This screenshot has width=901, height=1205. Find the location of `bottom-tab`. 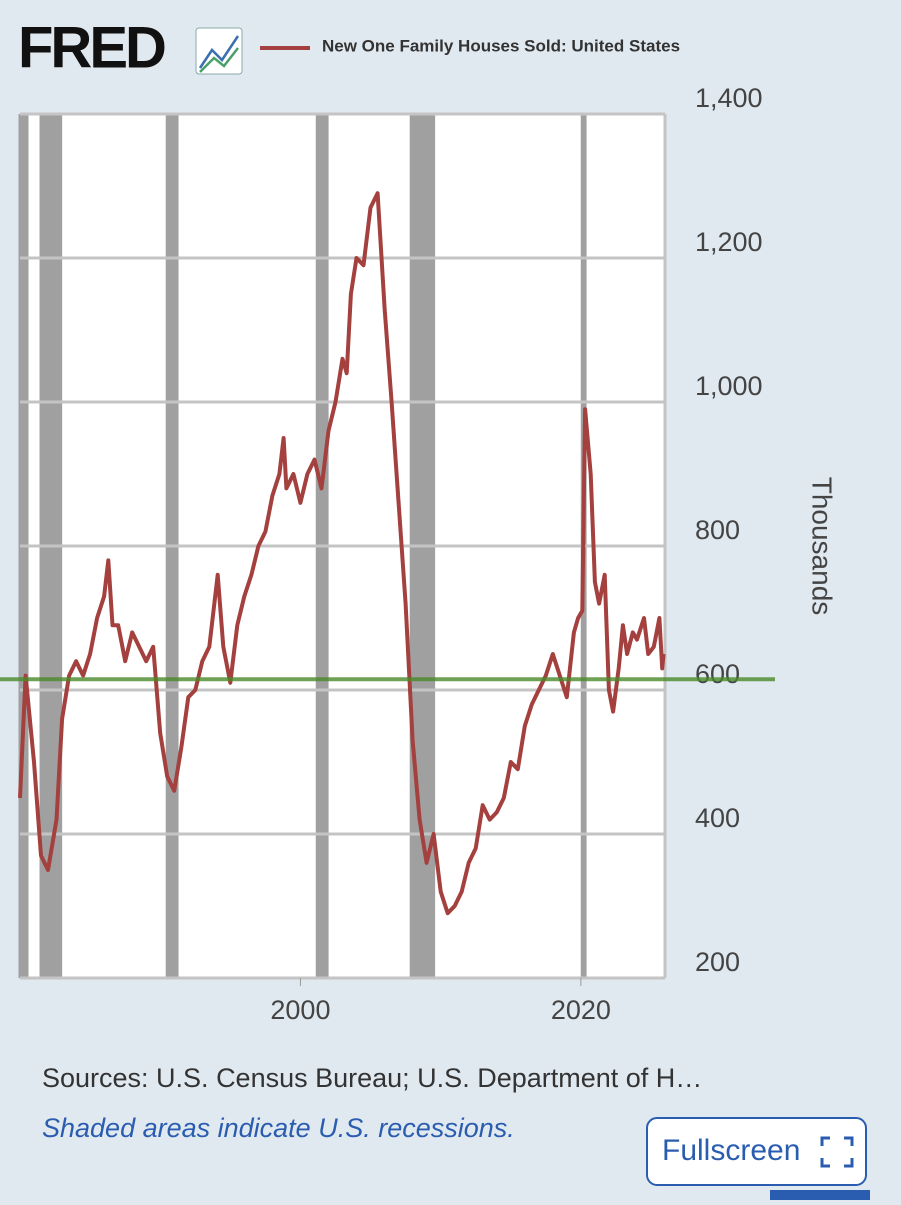

bottom-tab is located at coordinates (820, 1195).